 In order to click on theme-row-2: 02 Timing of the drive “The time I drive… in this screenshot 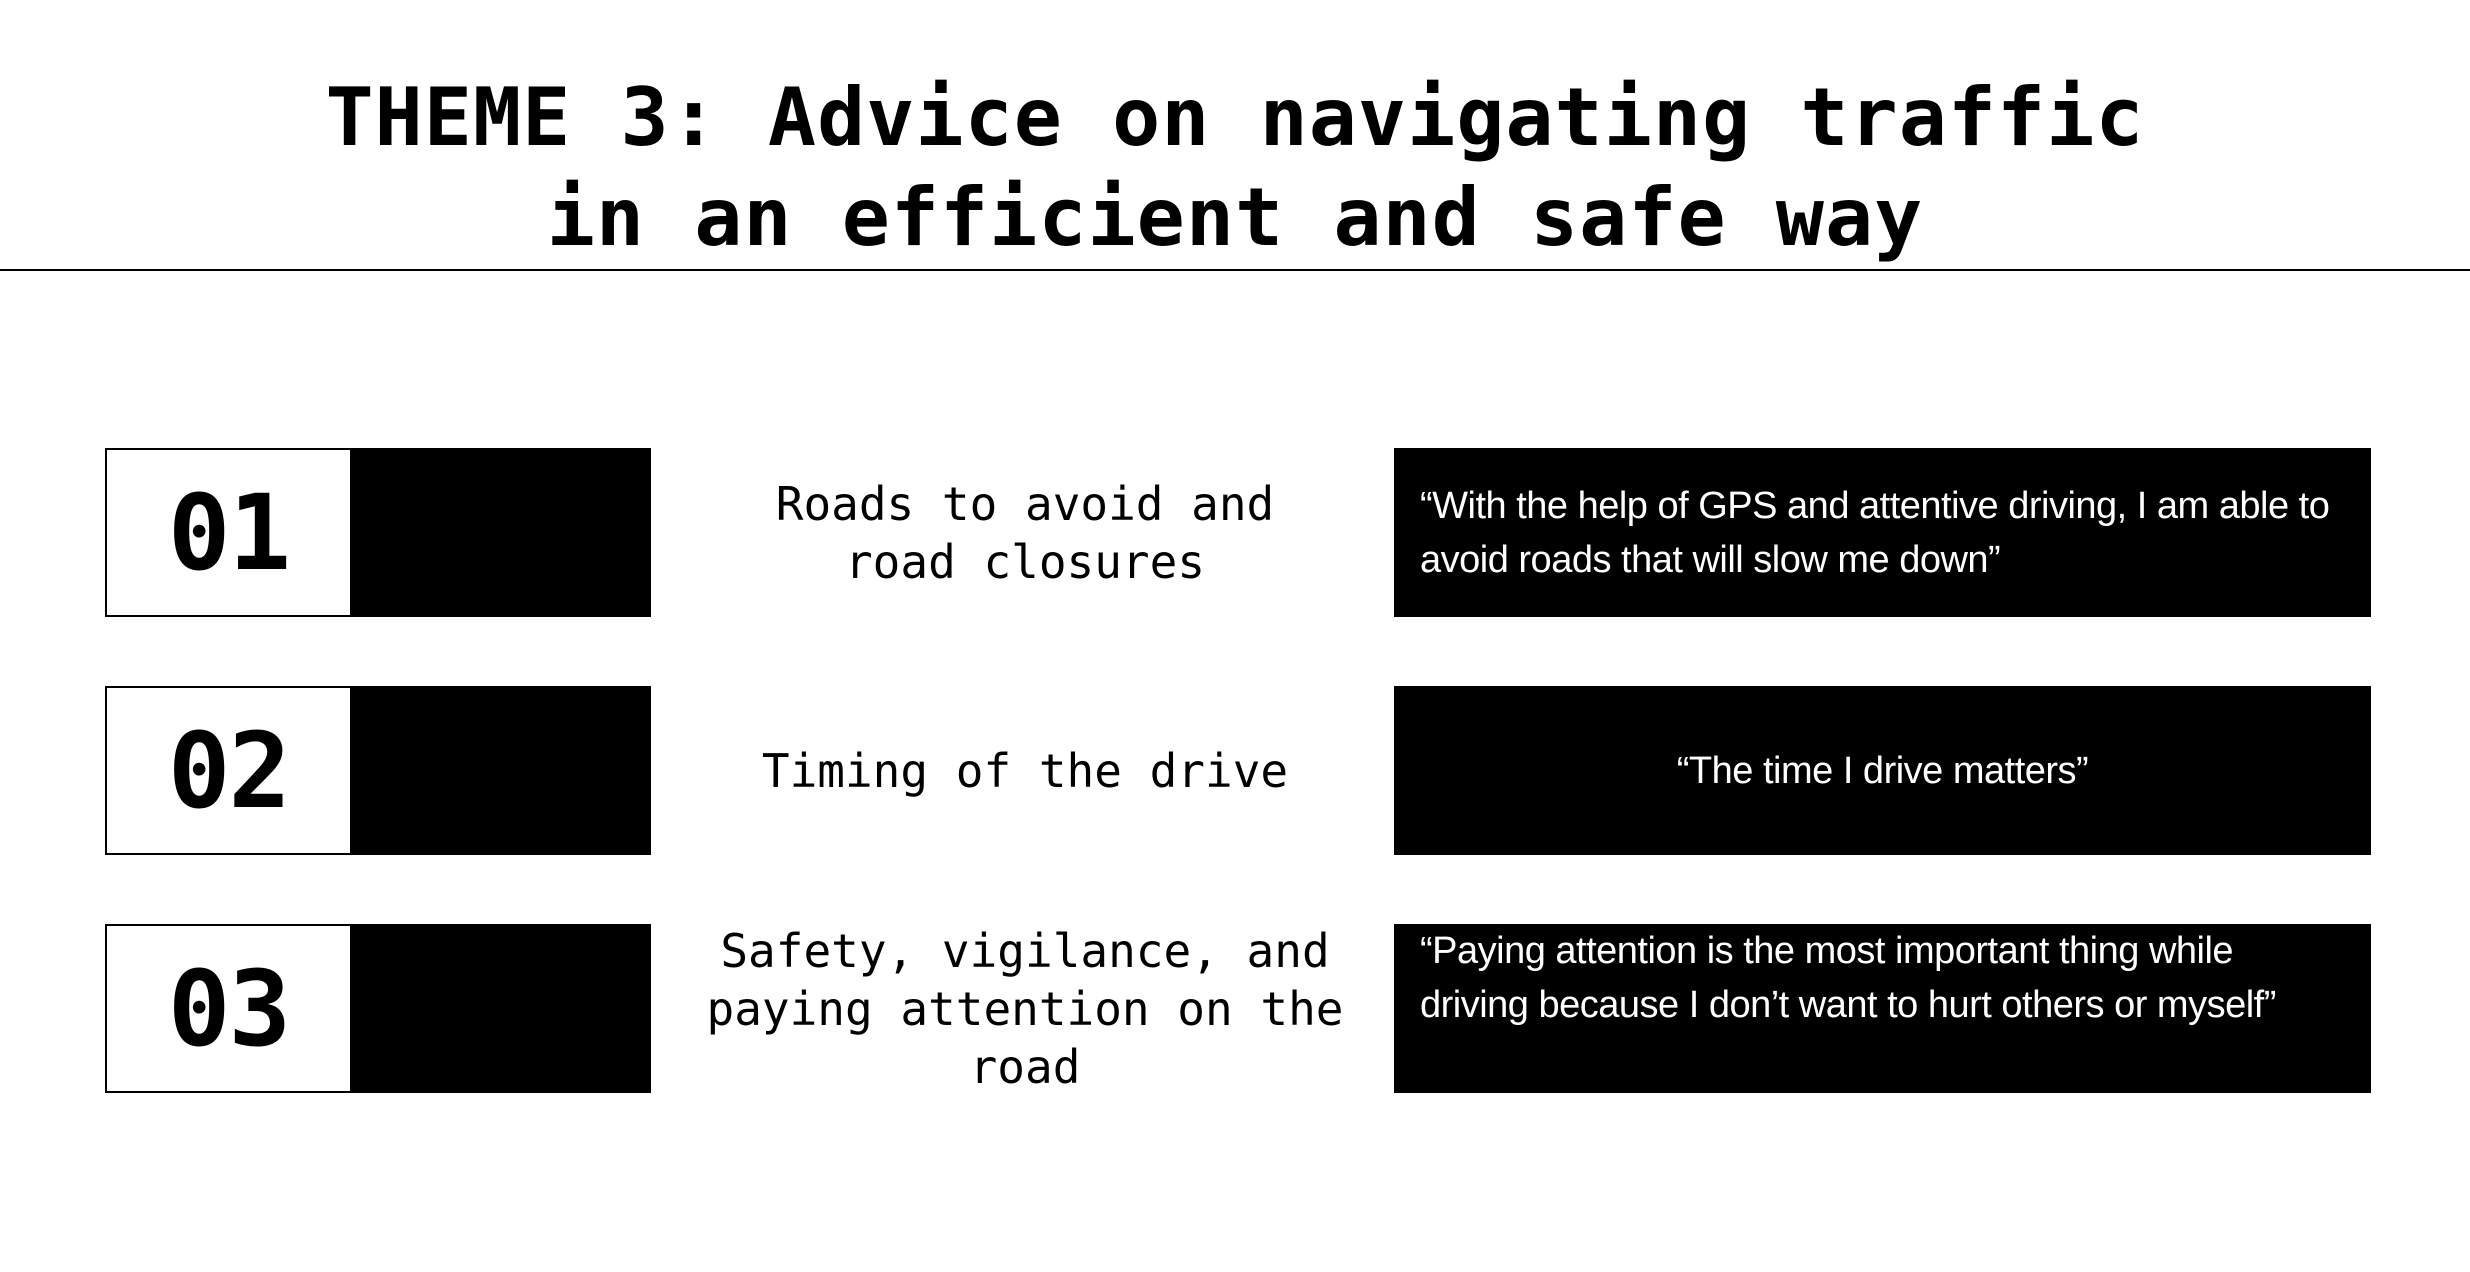, I will do `click(1235, 770)`.